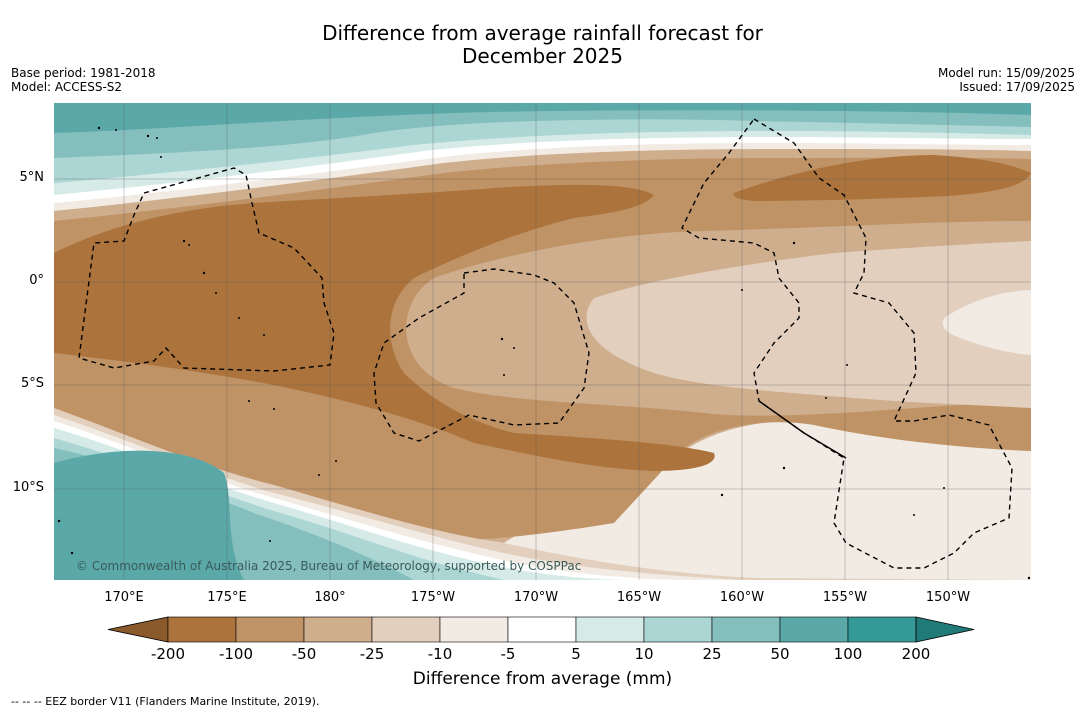 The height and width of the screenshot is (713, 1085). Describe the element at coordinates (742, 597) in the screenshot. I see `lon-label-160w: 160°W` at that location.